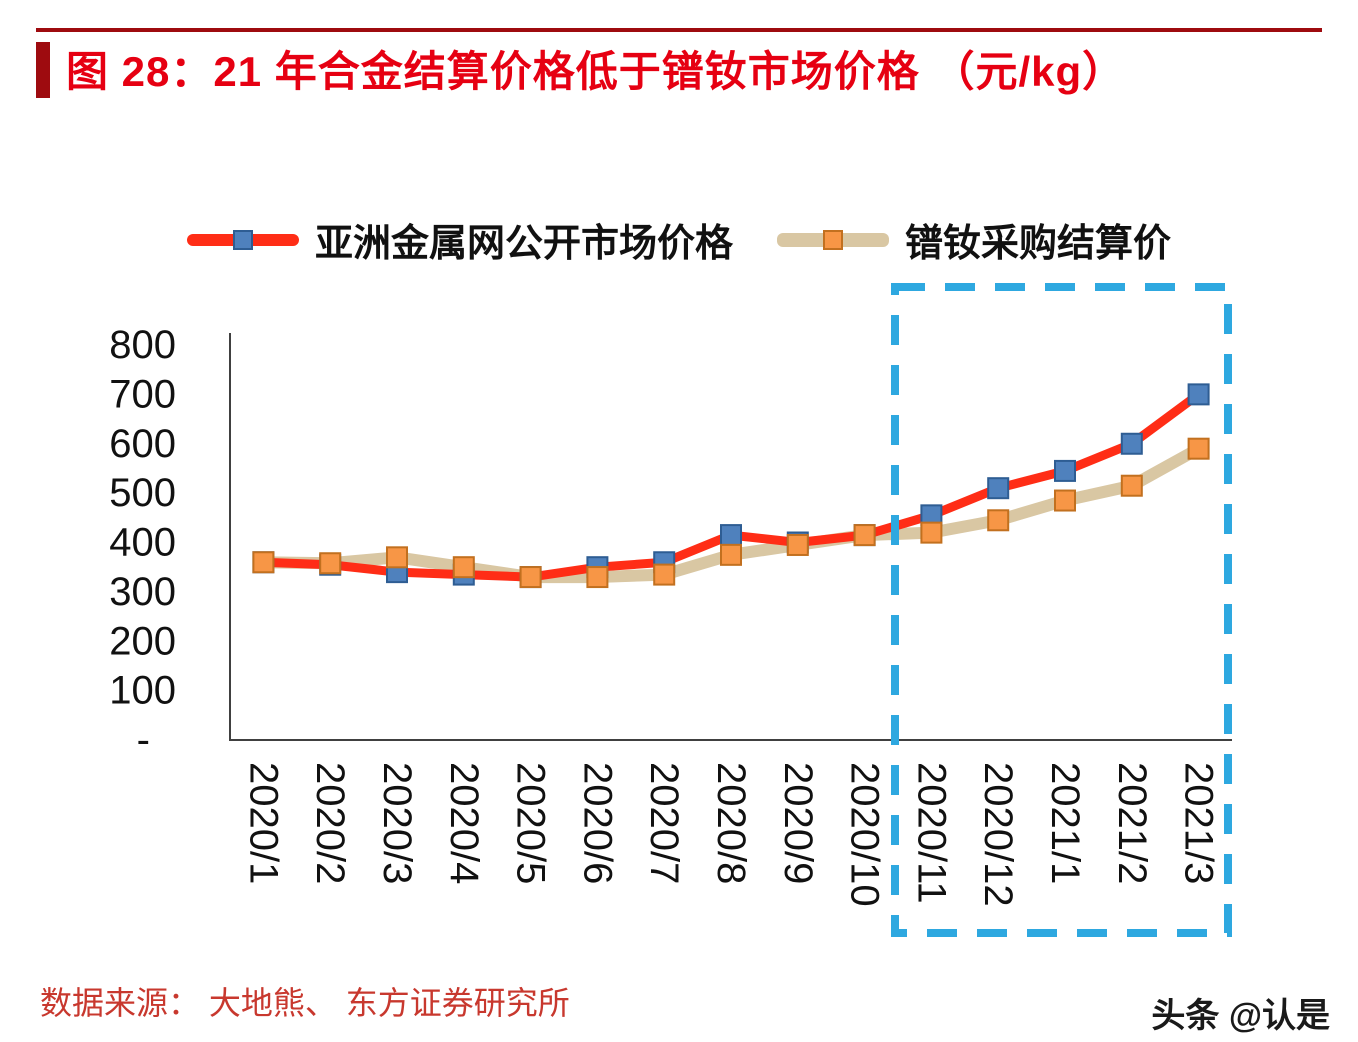  I want to click on data-source-note: 数据来源： 大地熊、 东方证券研究所, so click(305, 1003).